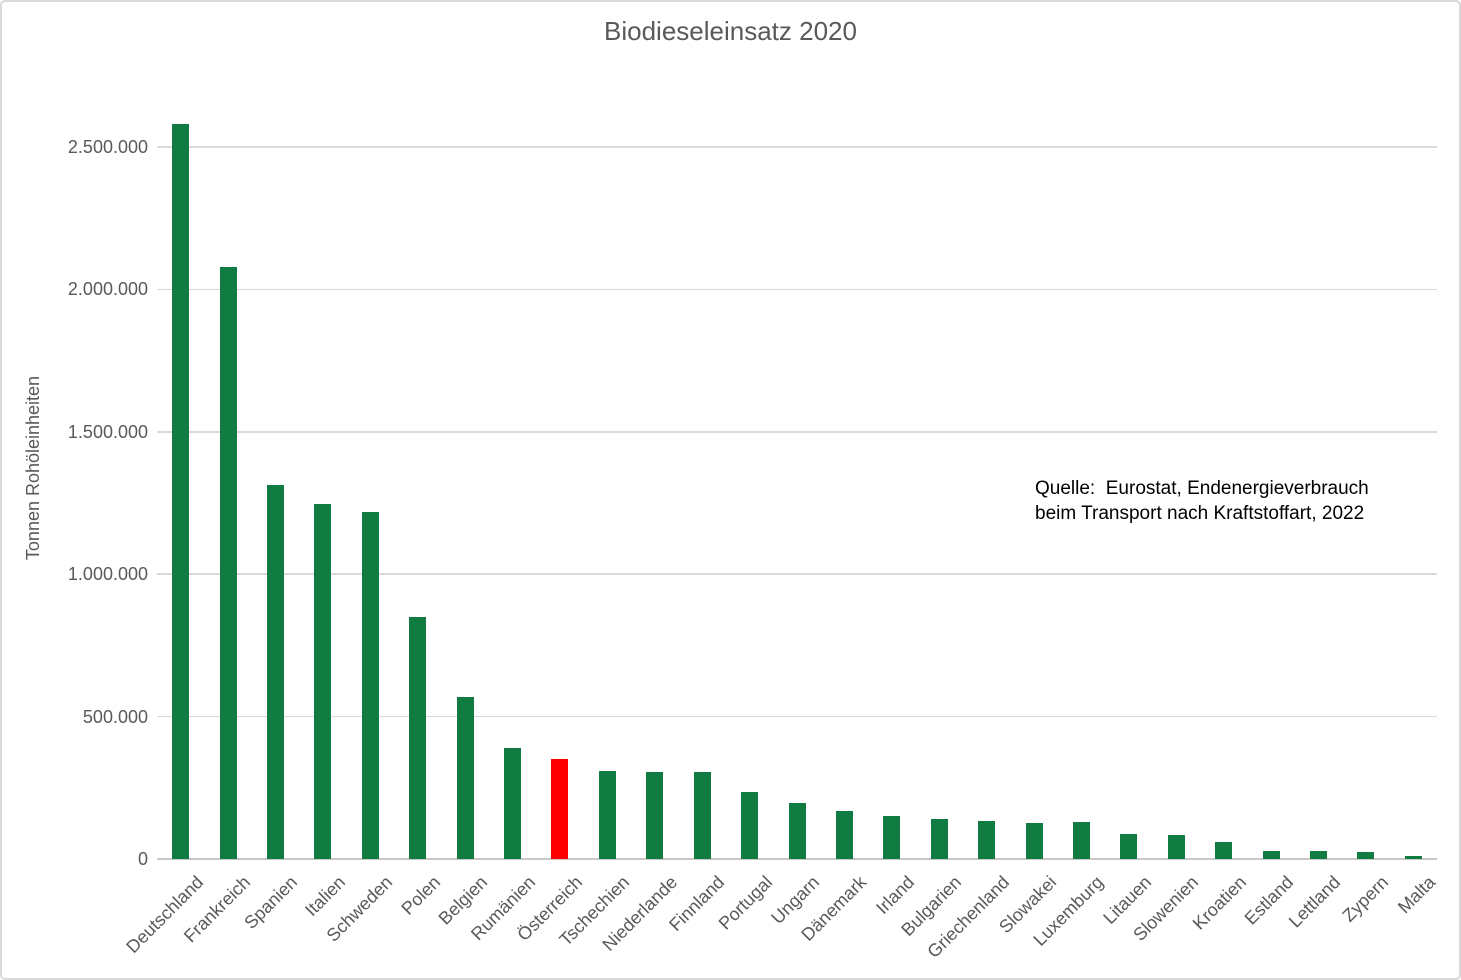 Image resolution: width=1461 pixels, height=980 pixels. Describe the element at coordinates (228, 562) in the screenshot. I see `bar-frankreich` at that location.